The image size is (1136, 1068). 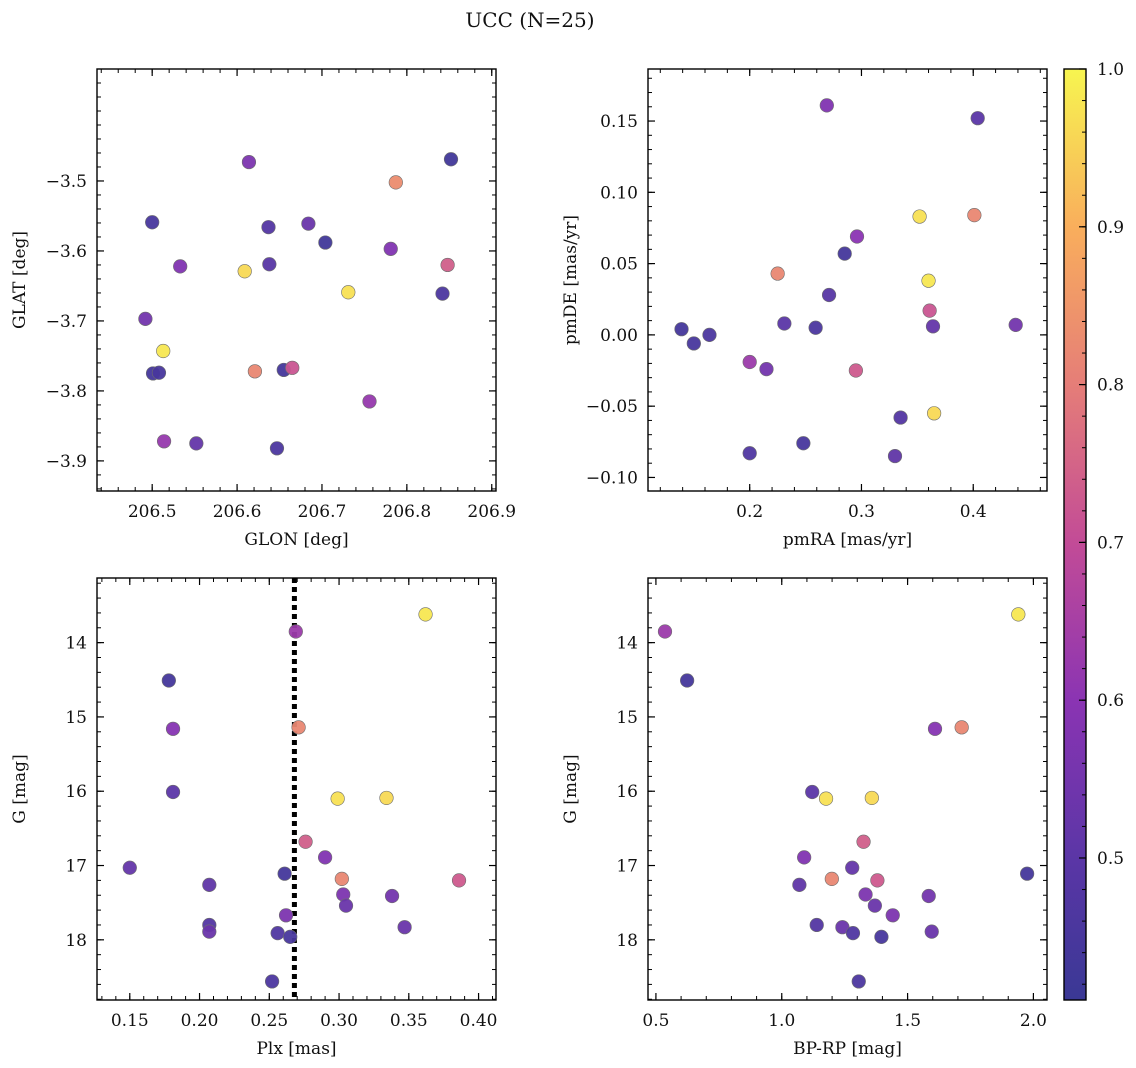 What do you see at coordinates (1093, 530) in the screenshot?
I see `colorbar: 0.5 0.6 0.7 0.8 0.9 1.0` at bounding box center [1093, 530].